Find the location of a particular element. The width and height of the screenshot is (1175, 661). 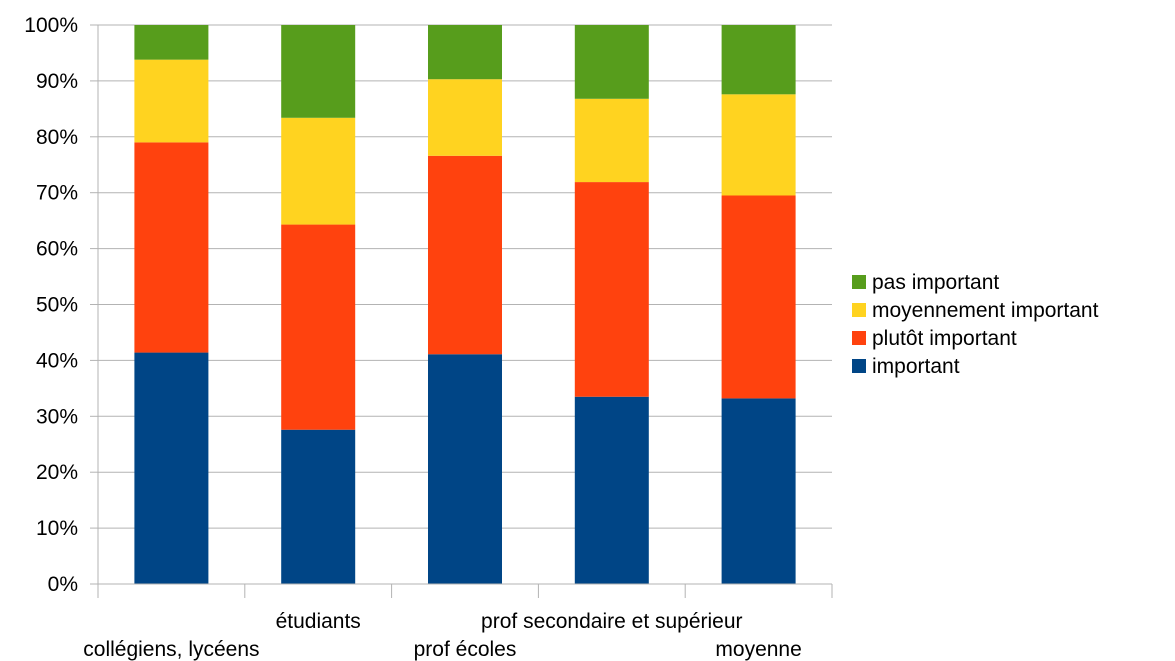

x-tick-label: prof écoles is located at coordinates (465, 649).